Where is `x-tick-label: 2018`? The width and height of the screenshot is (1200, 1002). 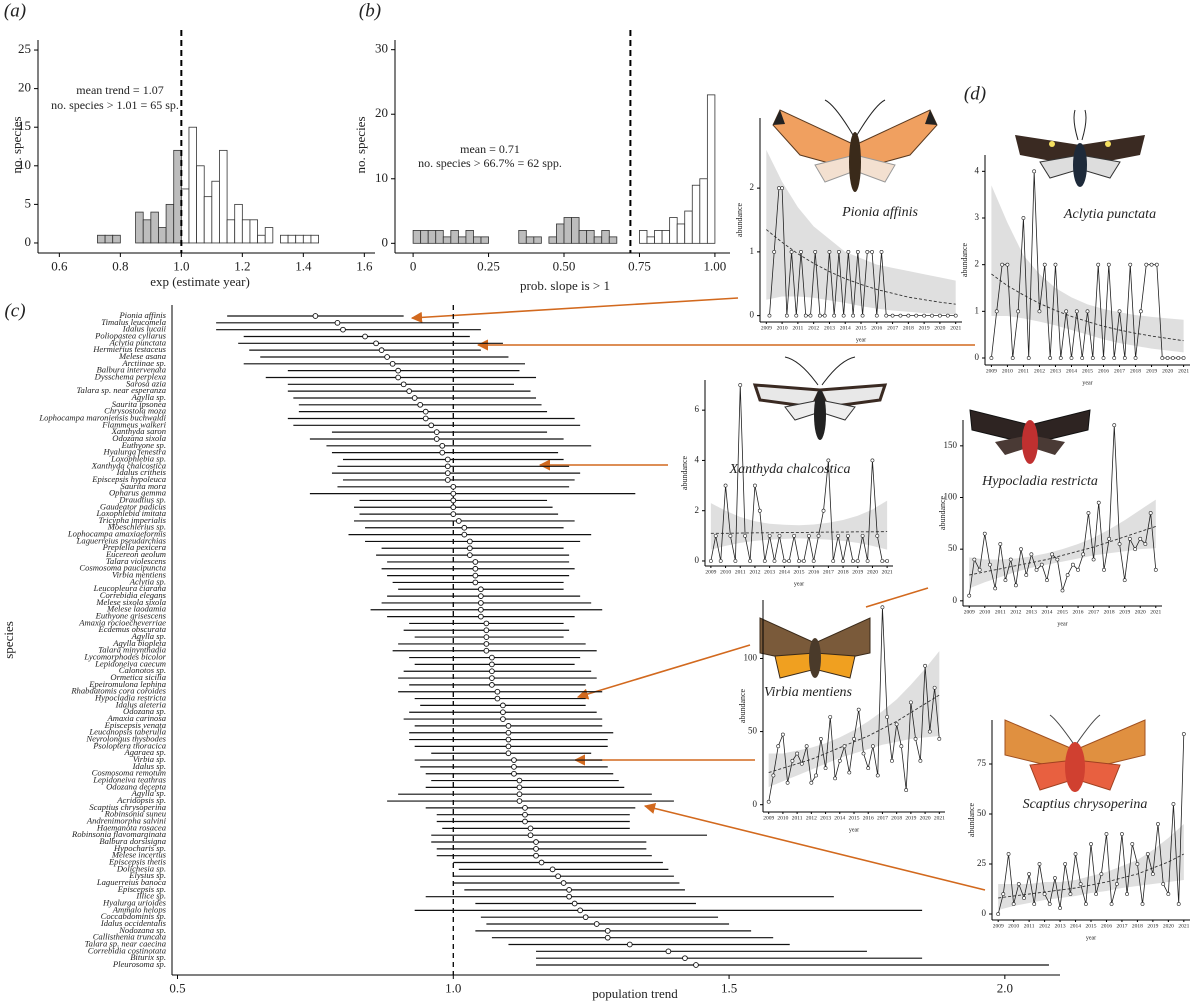 x-tick-label: 2018 is located at coordinates (843, 573).